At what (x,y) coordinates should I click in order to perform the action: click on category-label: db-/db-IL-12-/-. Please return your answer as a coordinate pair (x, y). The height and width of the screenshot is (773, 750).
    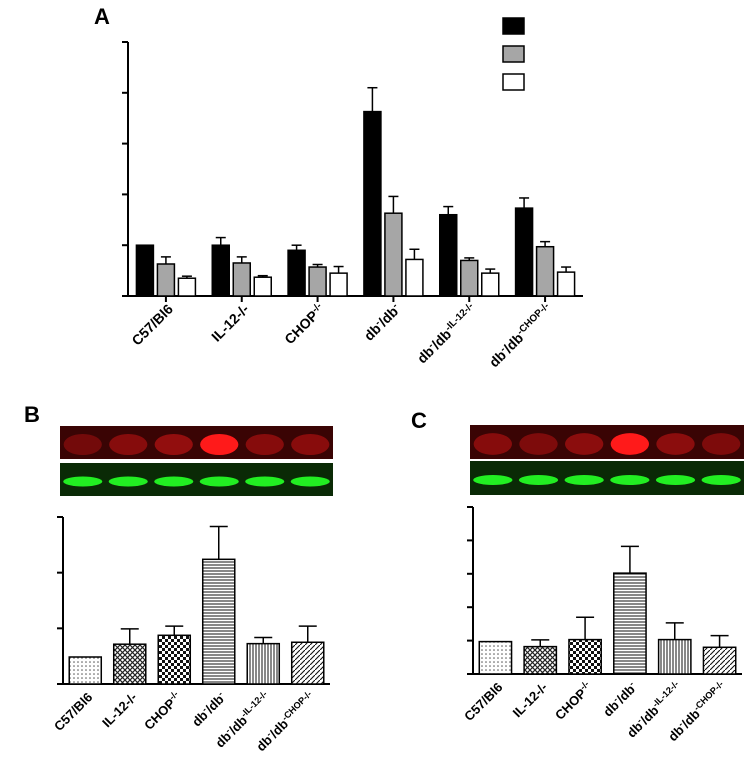
    Looking at the image, I should click on (446, 333).